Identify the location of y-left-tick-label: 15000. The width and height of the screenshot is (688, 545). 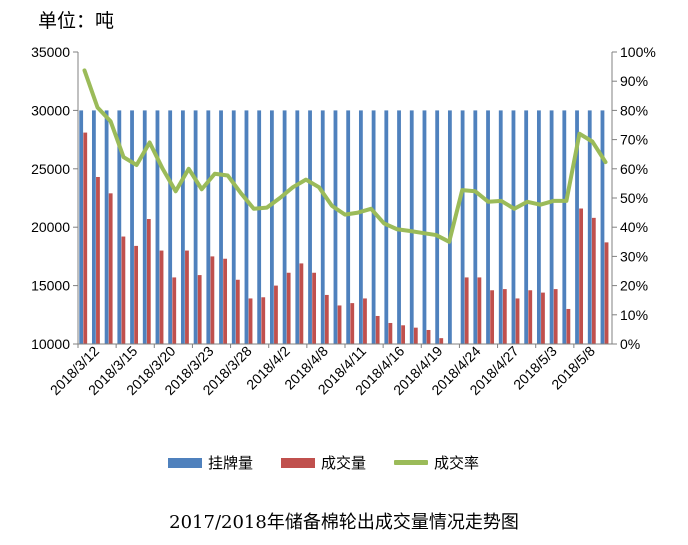
(50, 286).